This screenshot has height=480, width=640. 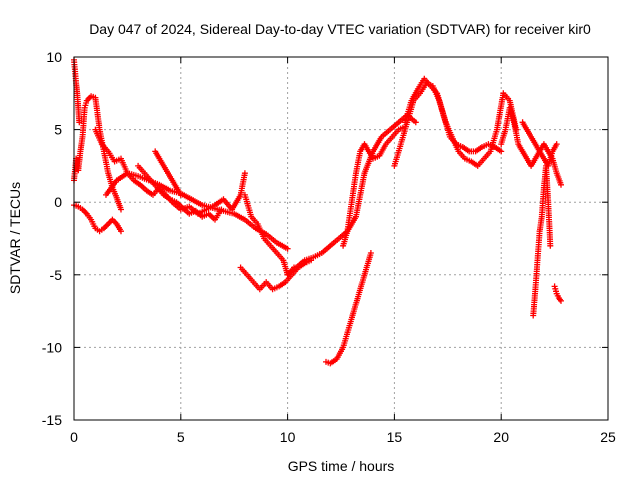 What do you see at coordinates (58, 130) in the screenshot?
I see `y-tick-label: 5` at bounding box center [58, 130].